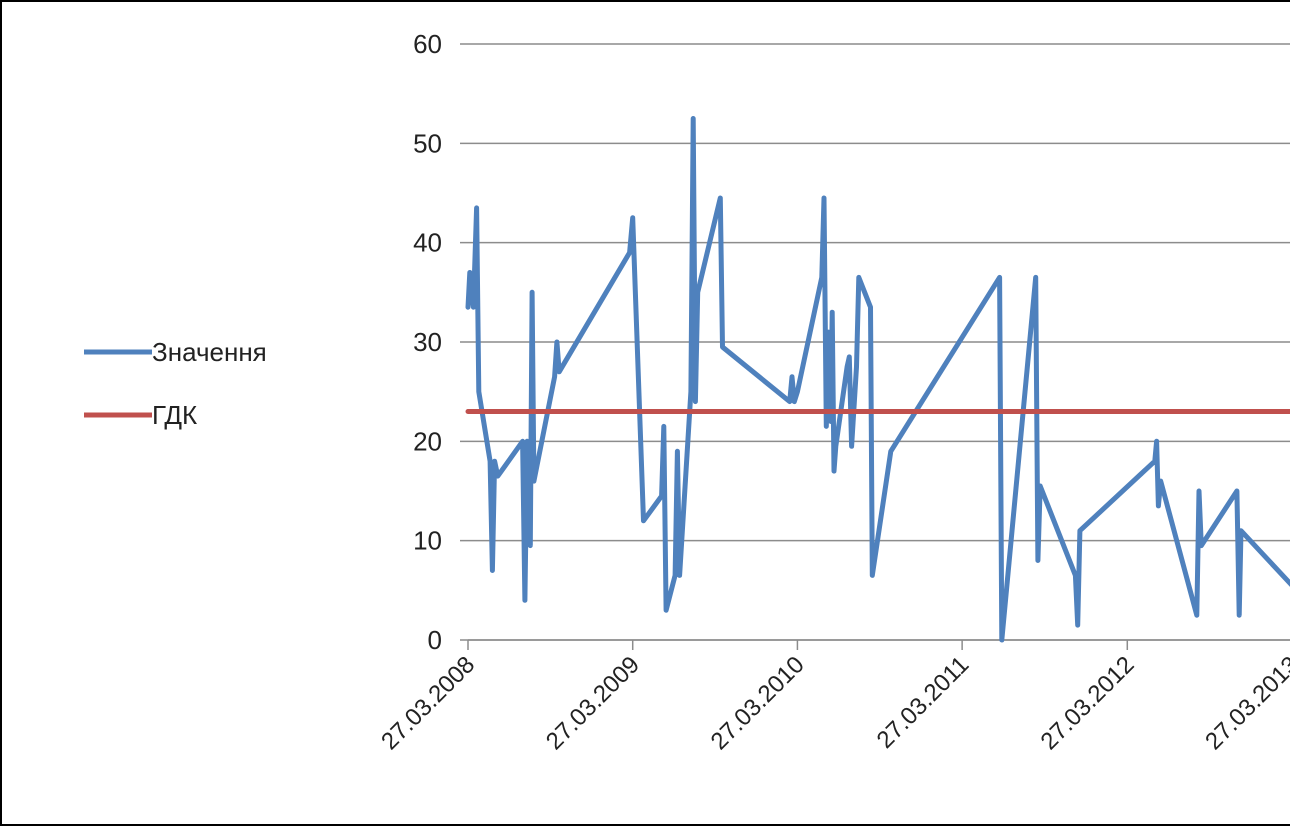 This screenshot has height=826, width=1290. What do you see at coordinates (428, 703) in the screenshot?
I see `x-tick-label: 27.03.2008` at bounding box center [428, 703].